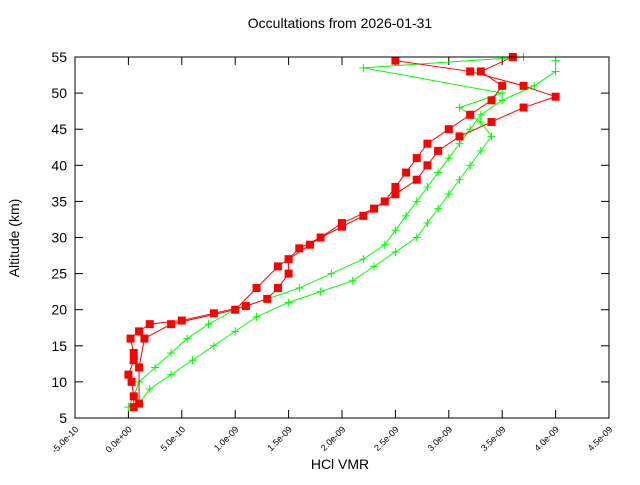  I want to click on y-axis-label: Altitude (km), so click(14, 238).